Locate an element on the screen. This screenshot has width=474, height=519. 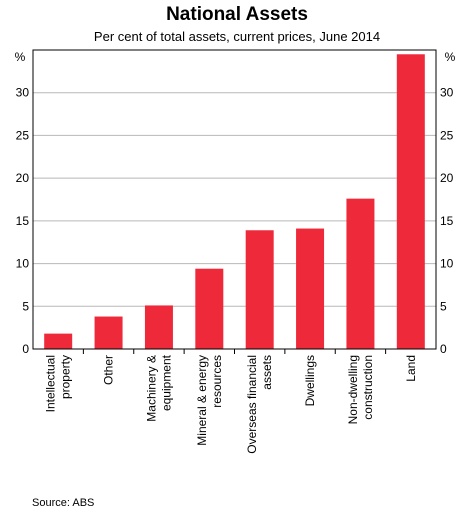
y-tick-label-left: 15 is located at coordinates (23, 221).